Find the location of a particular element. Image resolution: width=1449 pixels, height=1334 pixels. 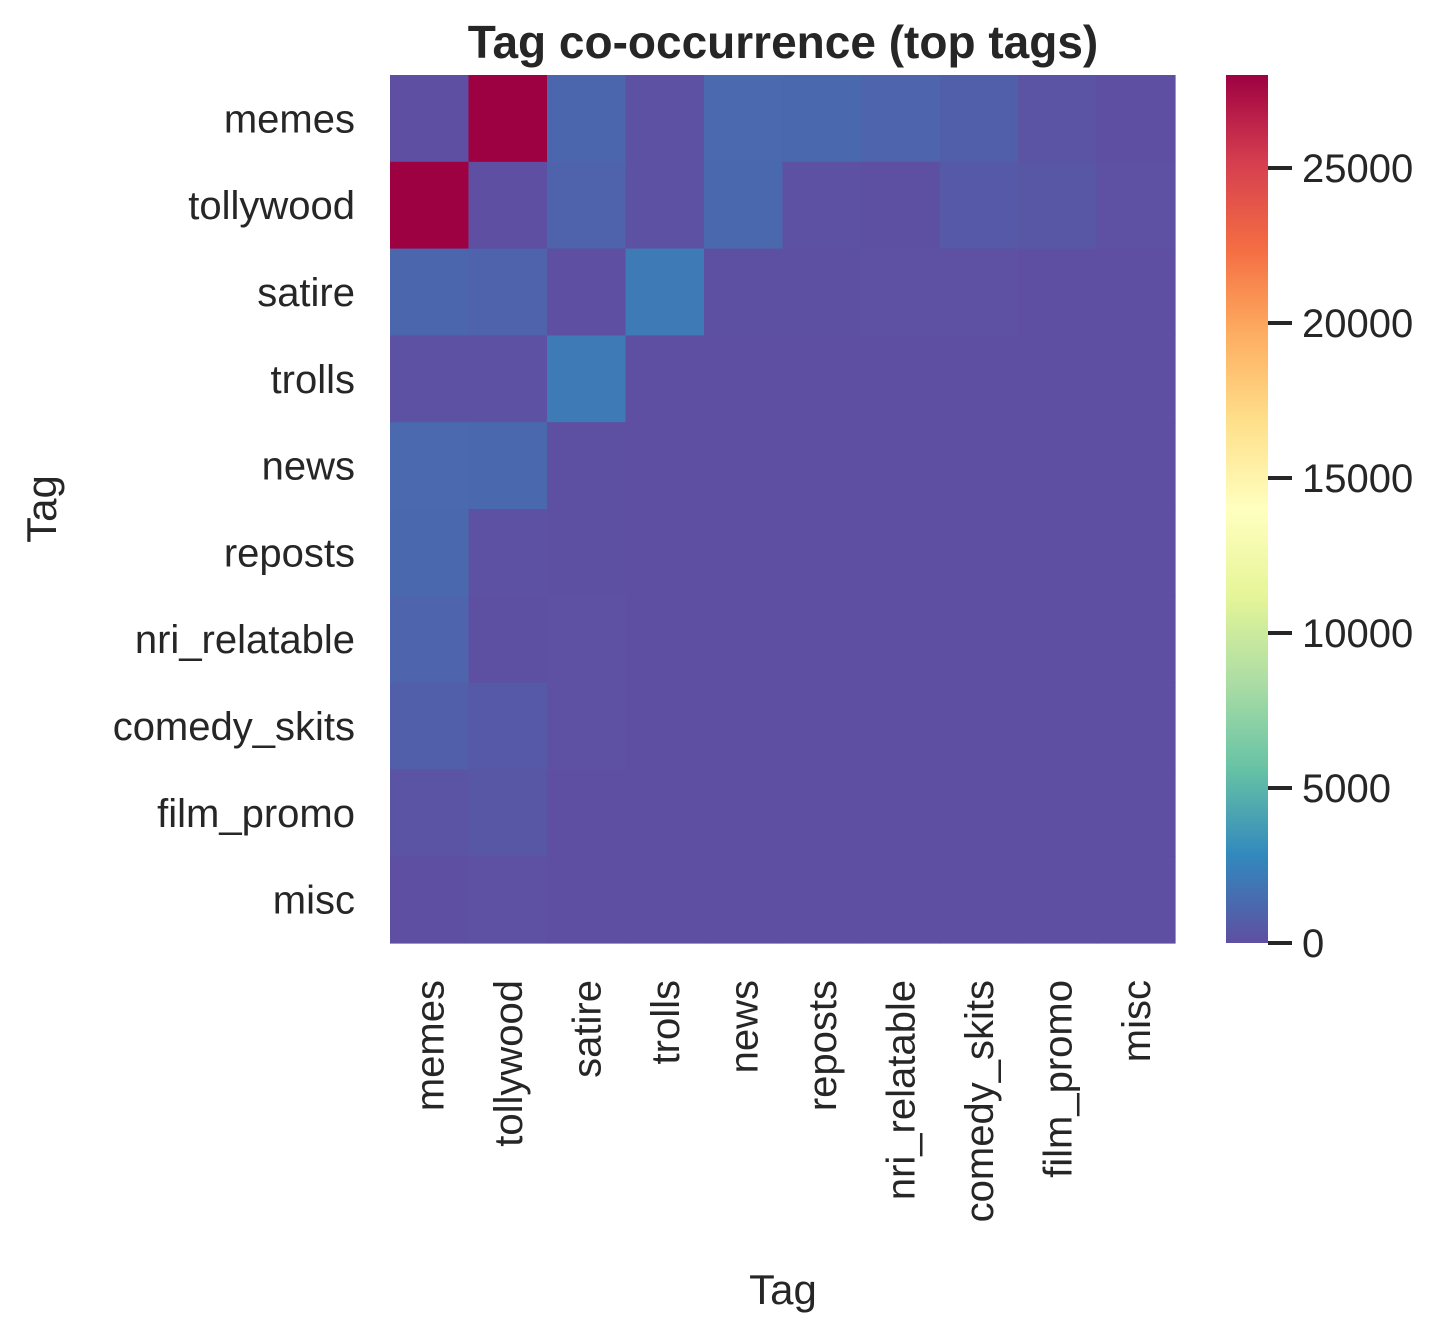

heatmap-cell-news-nri_relatable is located at coordinates (901, 466).